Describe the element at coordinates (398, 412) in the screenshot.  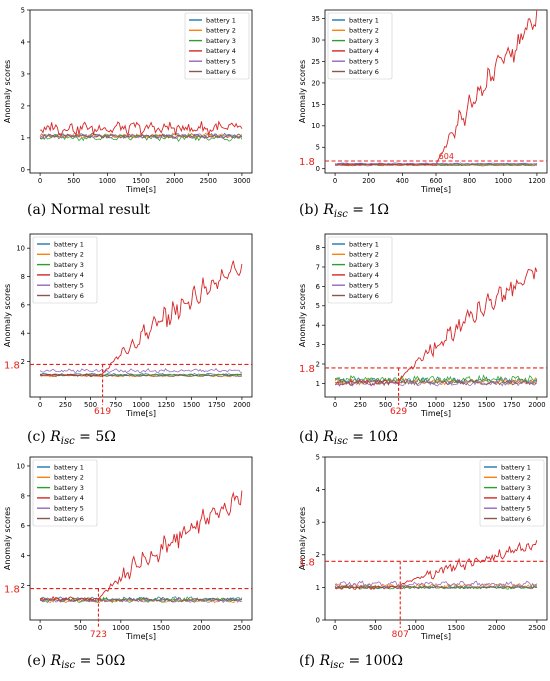
I see `onset-label: 629` at that location.